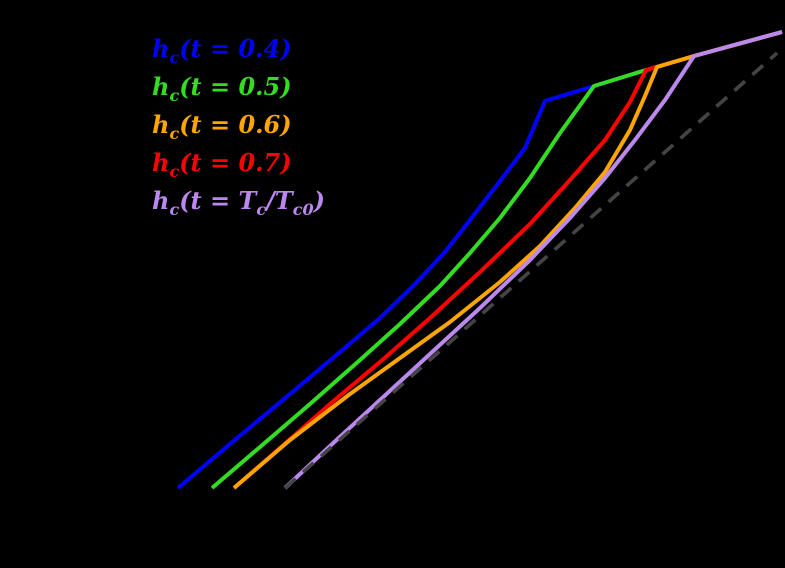  What do you see at coordinates (218, 200) in the screenshot?
I see `legend-label-rest: (t = T` at bounding box center [218, 200].